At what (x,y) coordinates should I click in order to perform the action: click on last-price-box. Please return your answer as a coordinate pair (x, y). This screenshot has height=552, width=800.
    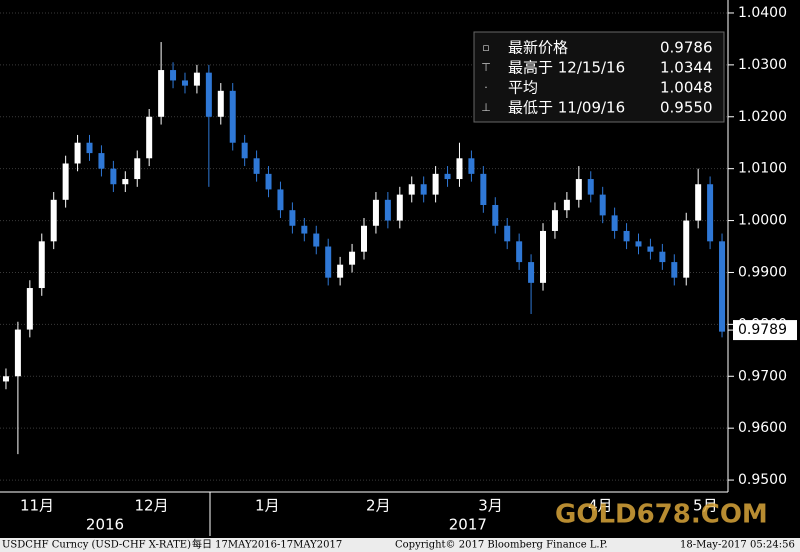
    Looking at the image, I should click on (765, 330).